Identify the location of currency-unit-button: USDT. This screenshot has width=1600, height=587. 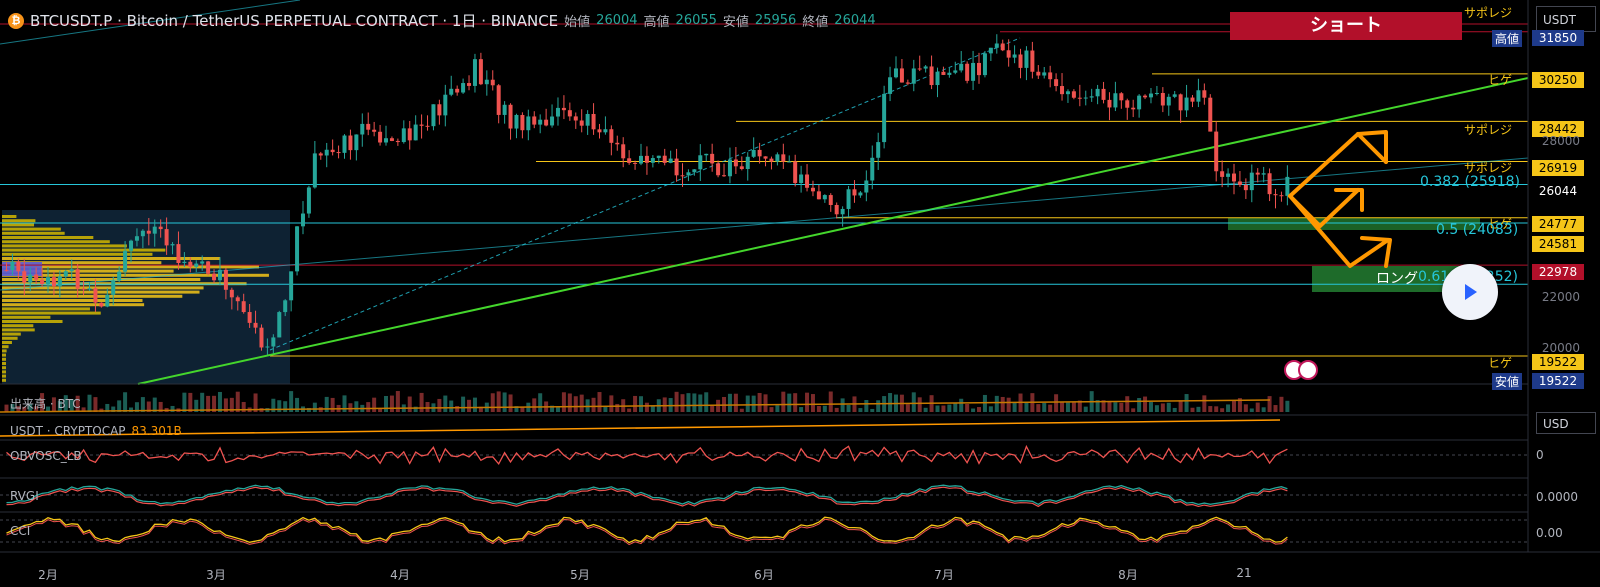
(1566, 19).